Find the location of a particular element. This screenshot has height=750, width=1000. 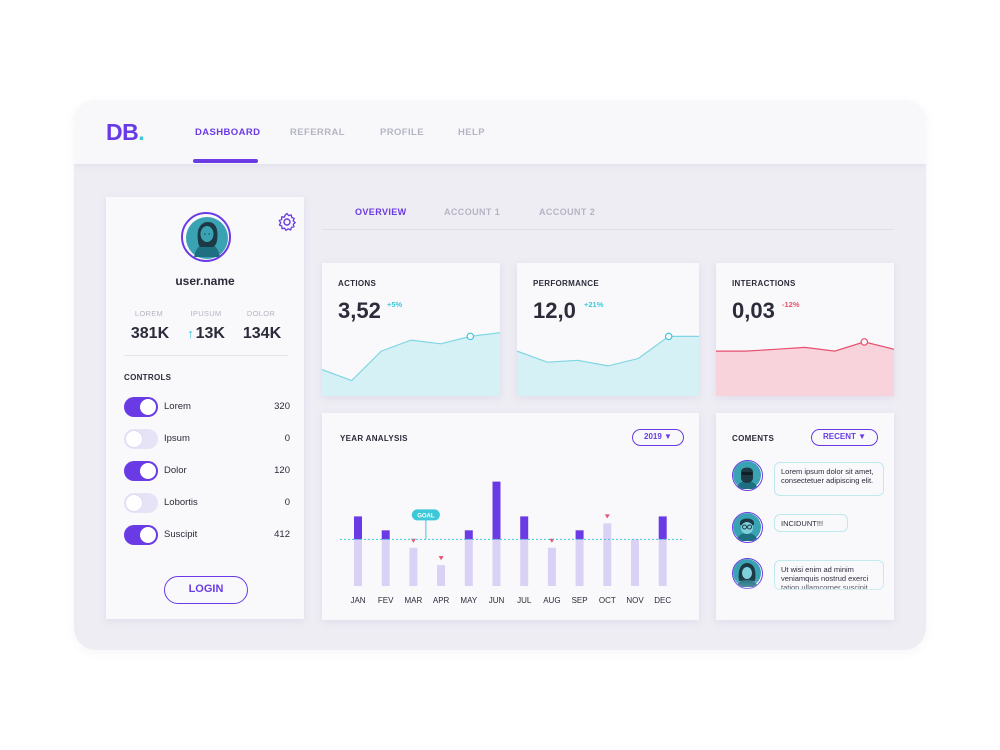

control-label: Suscipit is located at coordinates (181, 534).